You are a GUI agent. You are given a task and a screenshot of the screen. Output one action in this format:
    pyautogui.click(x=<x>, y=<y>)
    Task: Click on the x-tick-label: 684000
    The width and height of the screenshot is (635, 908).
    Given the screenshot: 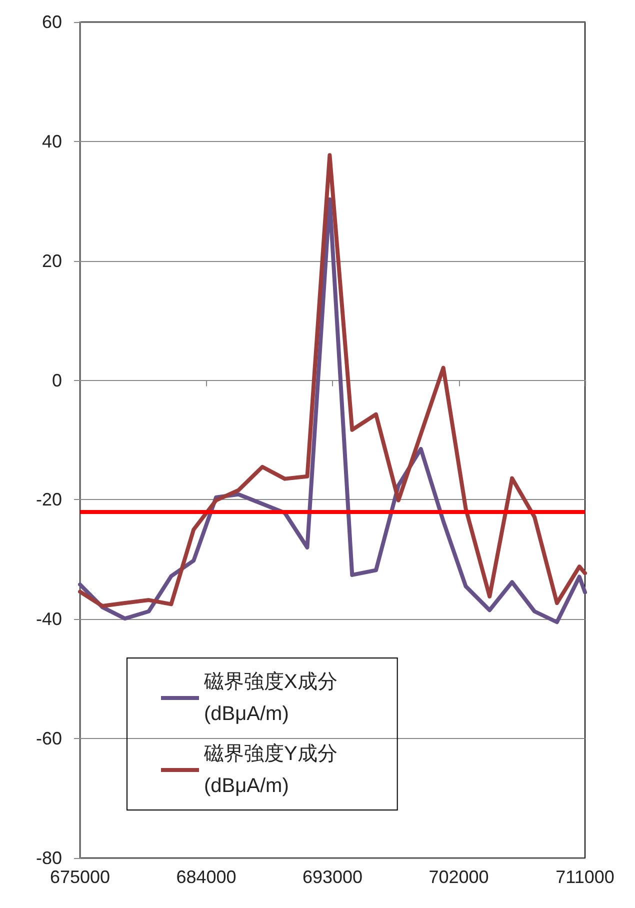 What is the action you would take?
    pyautogui.click(x=206, y=877)
    